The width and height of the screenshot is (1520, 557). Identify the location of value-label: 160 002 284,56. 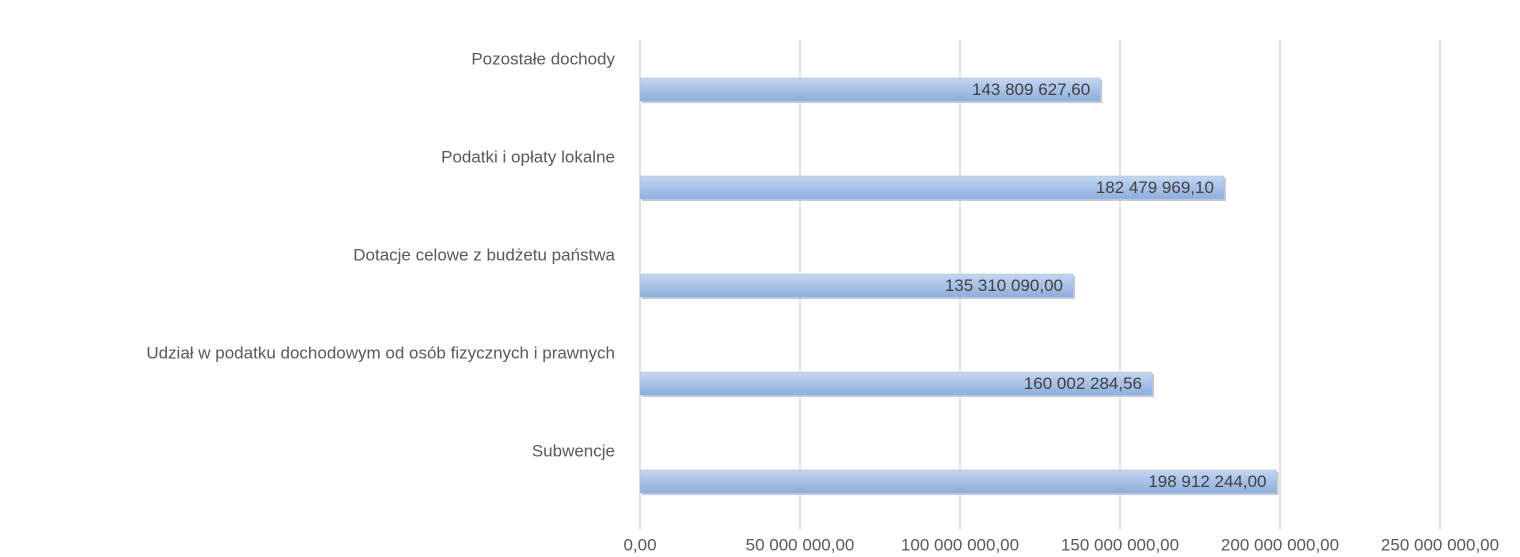
(1083, 383).